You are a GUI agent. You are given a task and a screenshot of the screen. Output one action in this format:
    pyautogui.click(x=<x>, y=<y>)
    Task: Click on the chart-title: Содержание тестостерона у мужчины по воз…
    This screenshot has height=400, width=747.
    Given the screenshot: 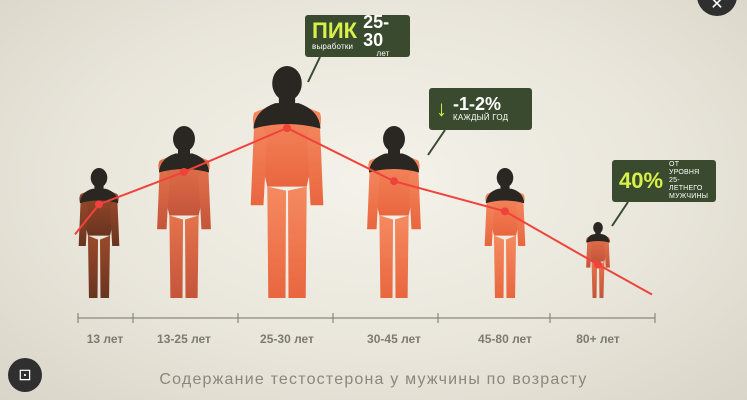 What is the action you would take?
    pyautogui.click(x=373, y=379)
    